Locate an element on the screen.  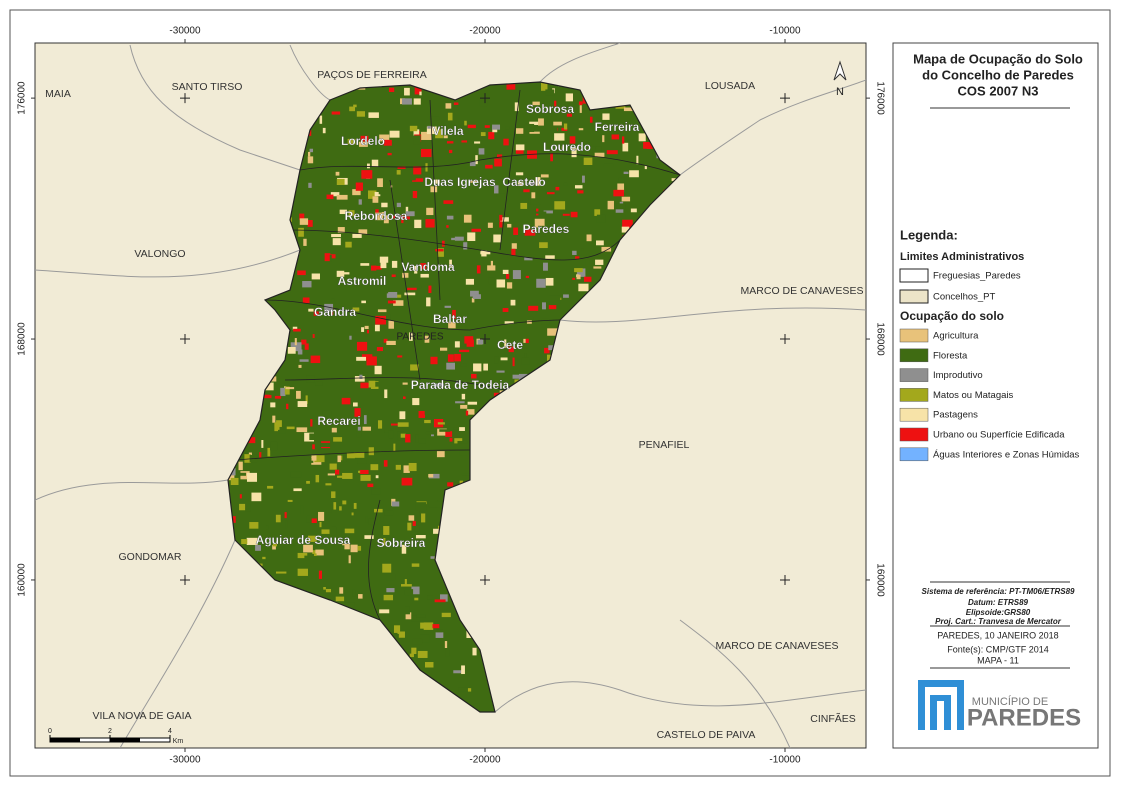
parish-name: Sobrosa is located at coordinates (550, 109).